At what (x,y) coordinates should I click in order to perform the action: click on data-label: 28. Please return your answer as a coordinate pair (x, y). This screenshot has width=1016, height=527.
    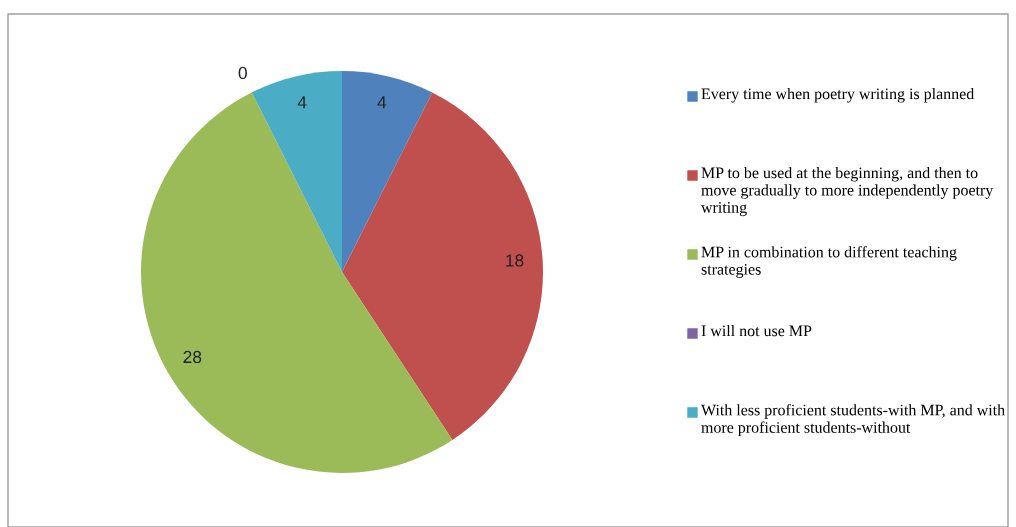
    Looking at the image, I should click on (192, 357).